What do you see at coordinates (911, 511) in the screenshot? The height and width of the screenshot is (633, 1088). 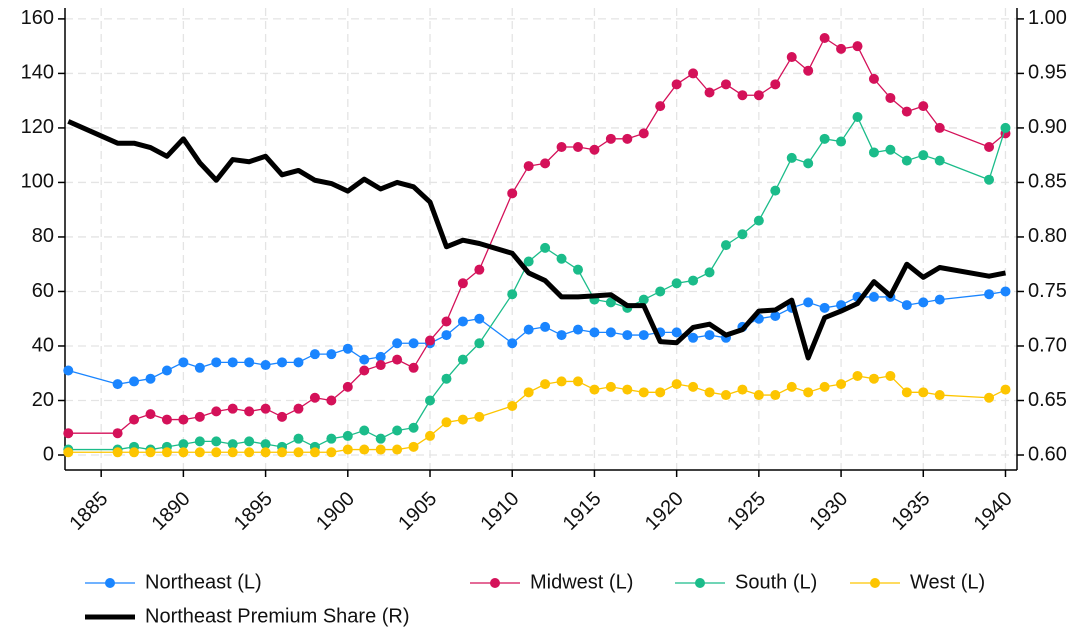 I see `x-tick-label: 1935` at bounding box center [911, 511].